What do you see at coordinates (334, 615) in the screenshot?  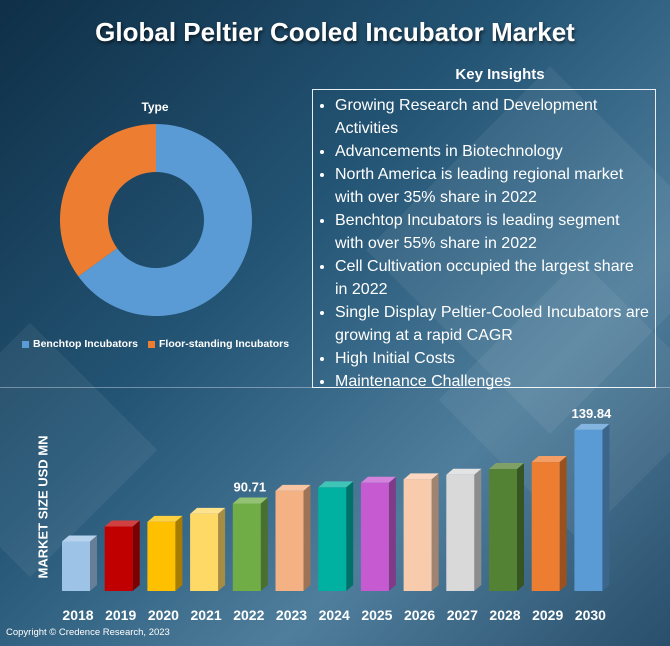 I see `x-tick-label: 2024` at bounding box center [334, 615].